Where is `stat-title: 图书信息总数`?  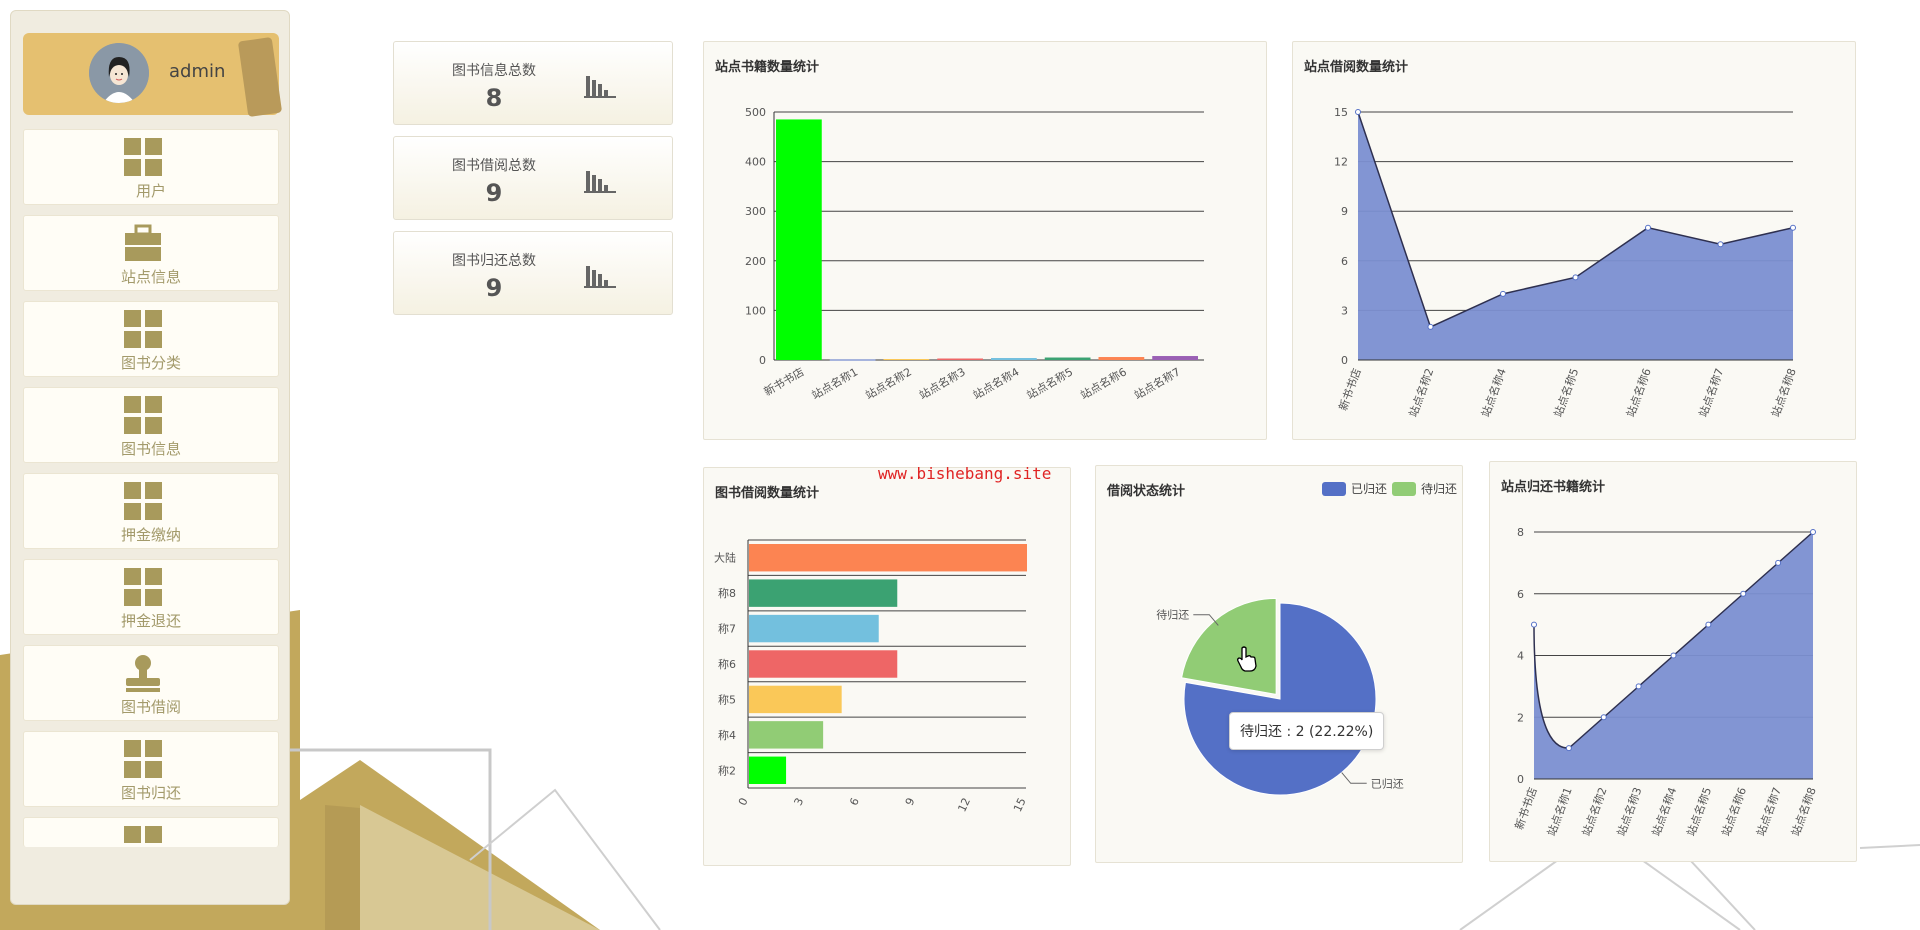 stat-title: 图书信息总数 is located at coordinates (494, 71).